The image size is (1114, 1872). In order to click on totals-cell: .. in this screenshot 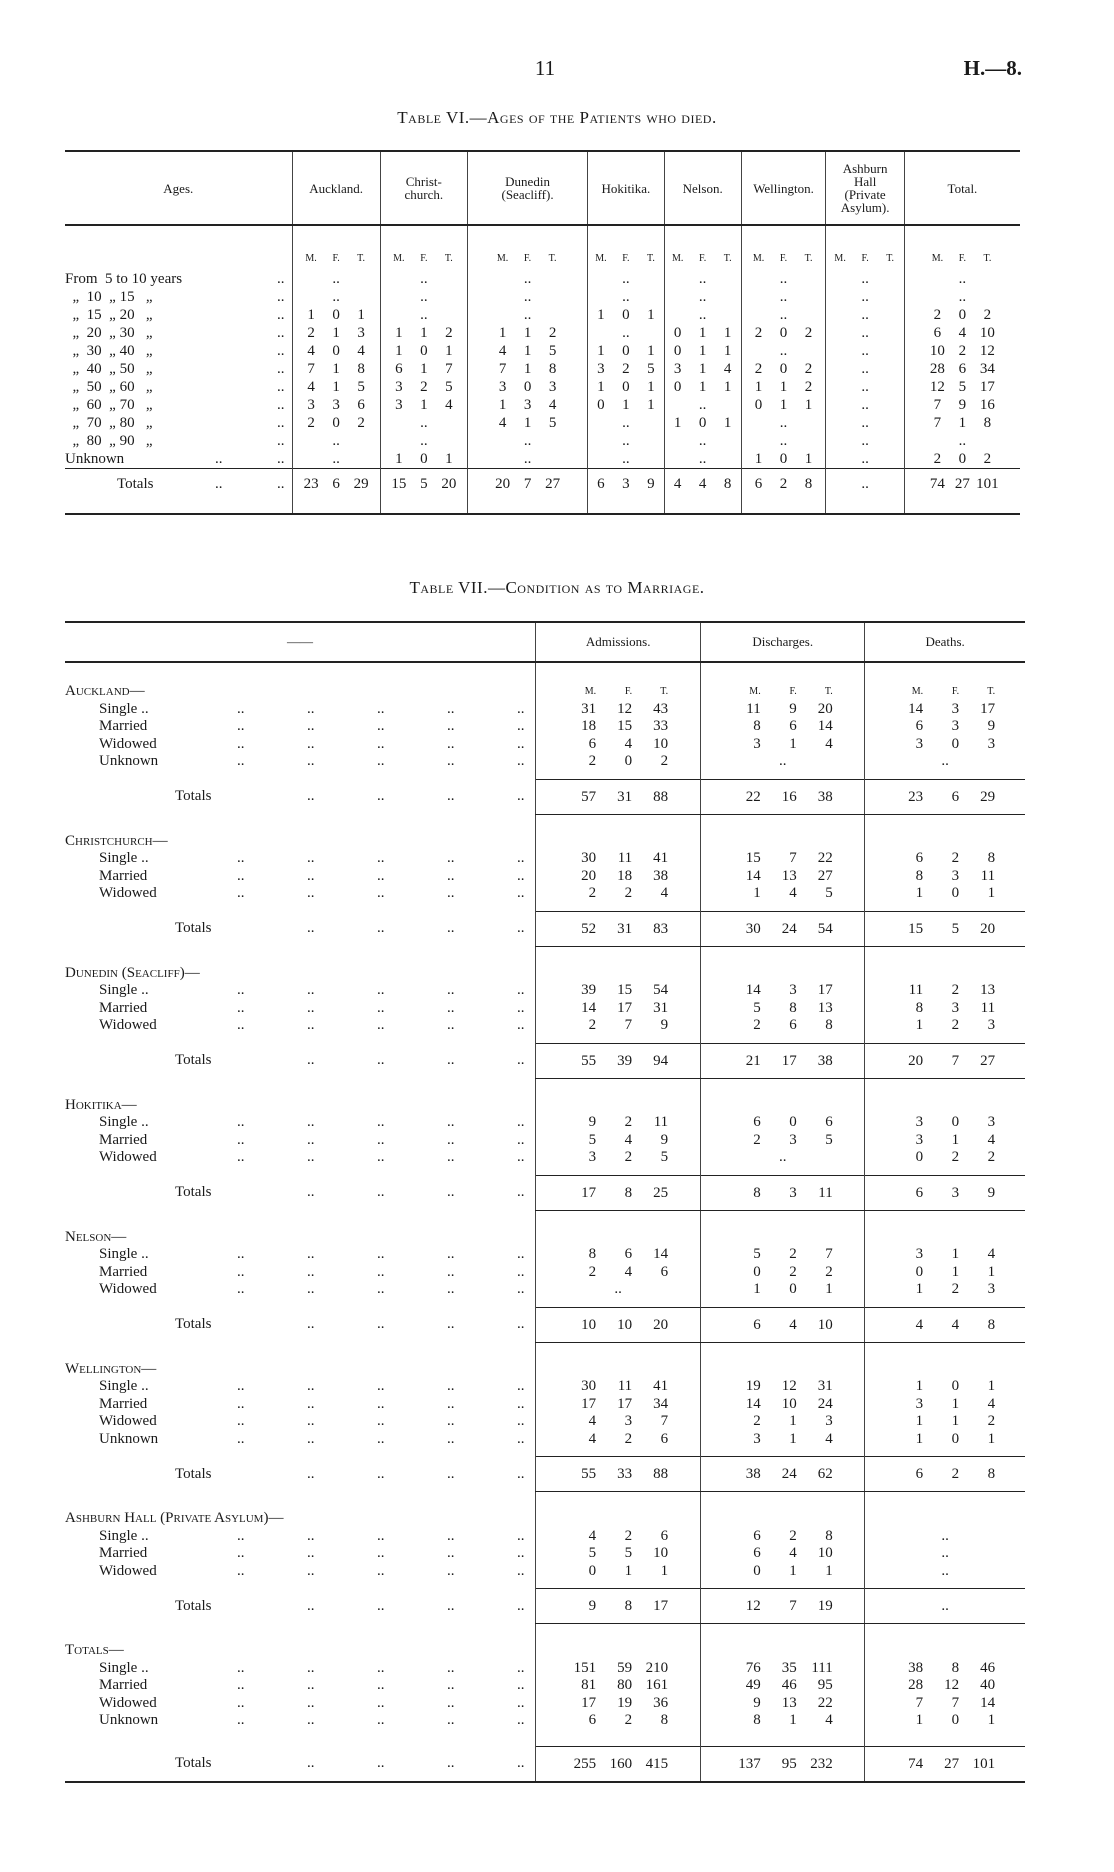, I will do `click(944, 1606)`.